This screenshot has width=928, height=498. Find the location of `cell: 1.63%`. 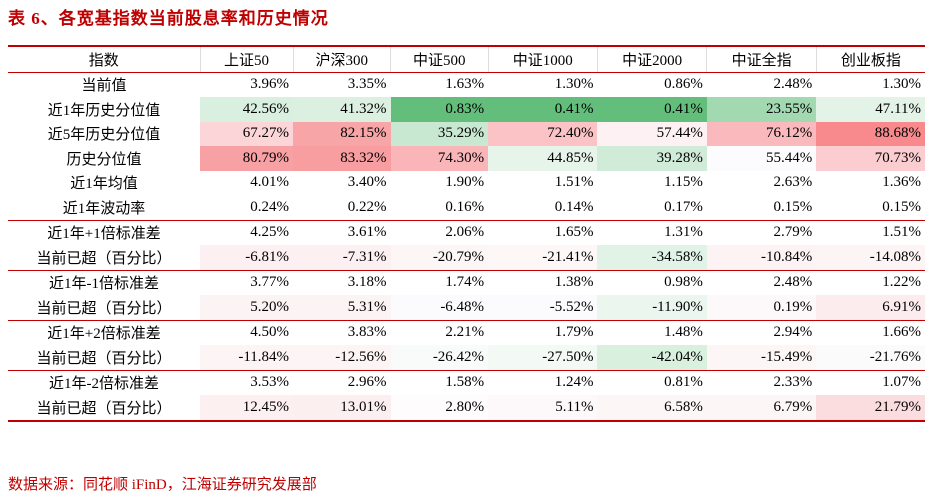

cell: 1.63% is located at coordinates (465, 84).